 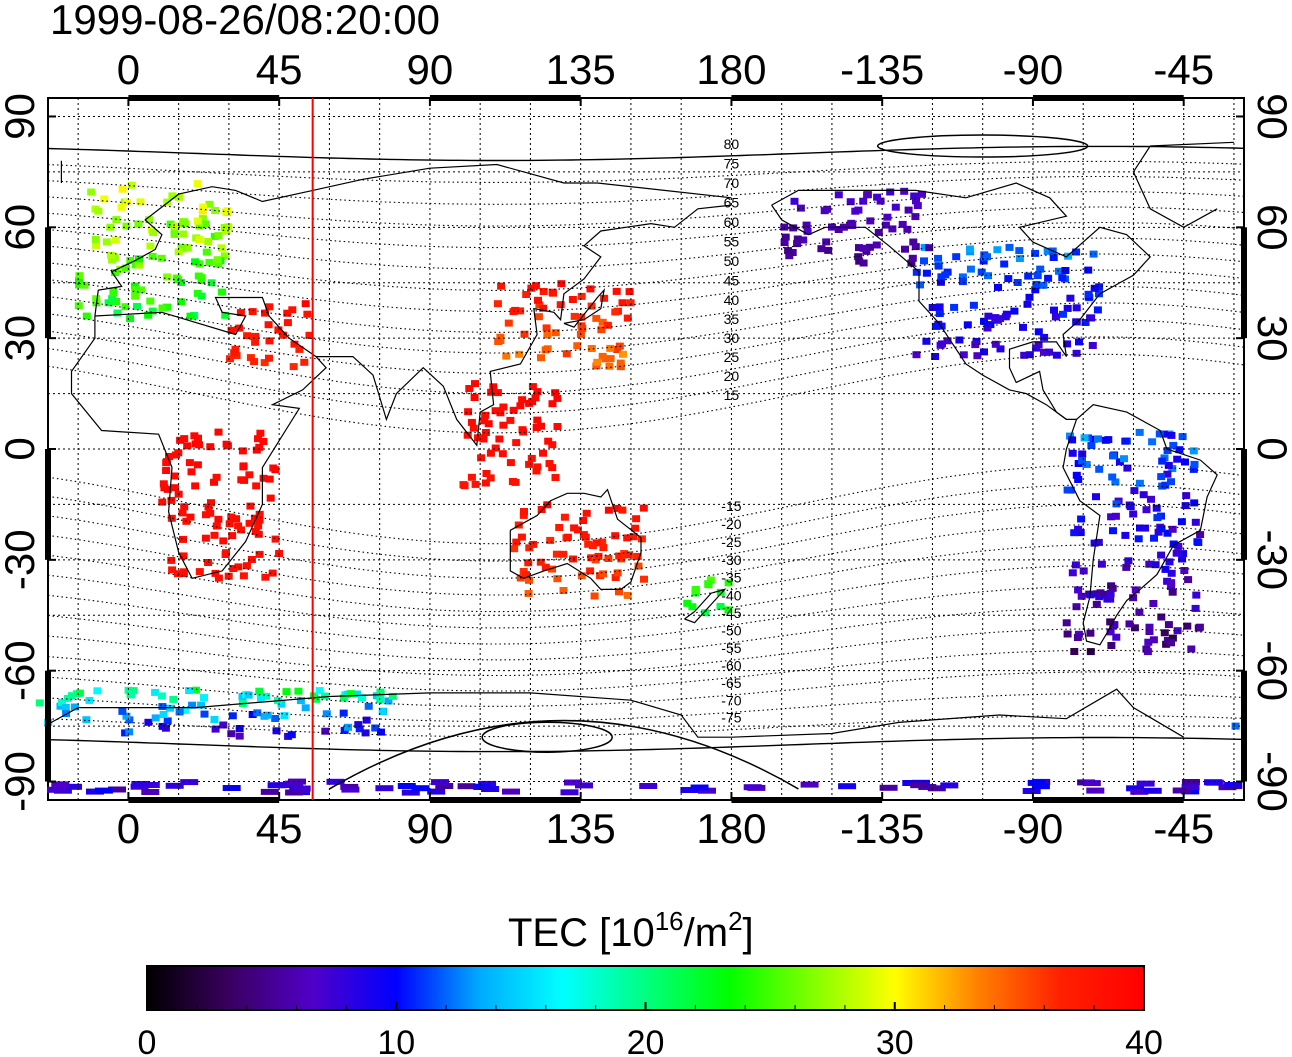 I want to click on colorbar-title: TEC [1016/m2], so click(x=631, y=930).